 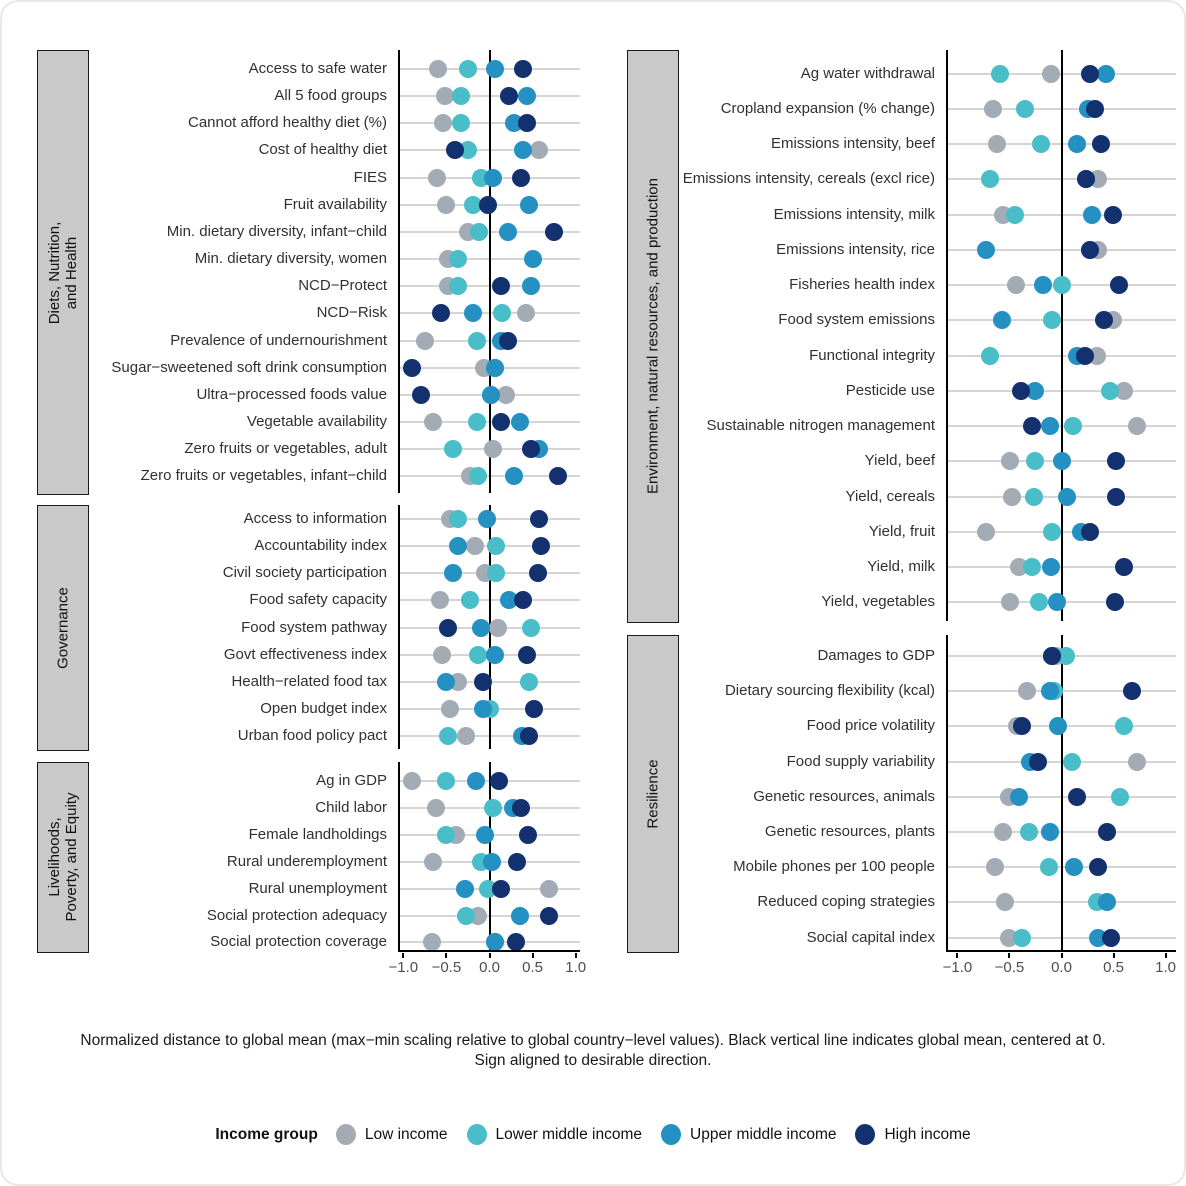 What do you see at coordinates (846, 902) in the screenshot?
I see `row-label-reduced-coping-strategies: Reduced coping strategies` at bounding box center [846, 902].